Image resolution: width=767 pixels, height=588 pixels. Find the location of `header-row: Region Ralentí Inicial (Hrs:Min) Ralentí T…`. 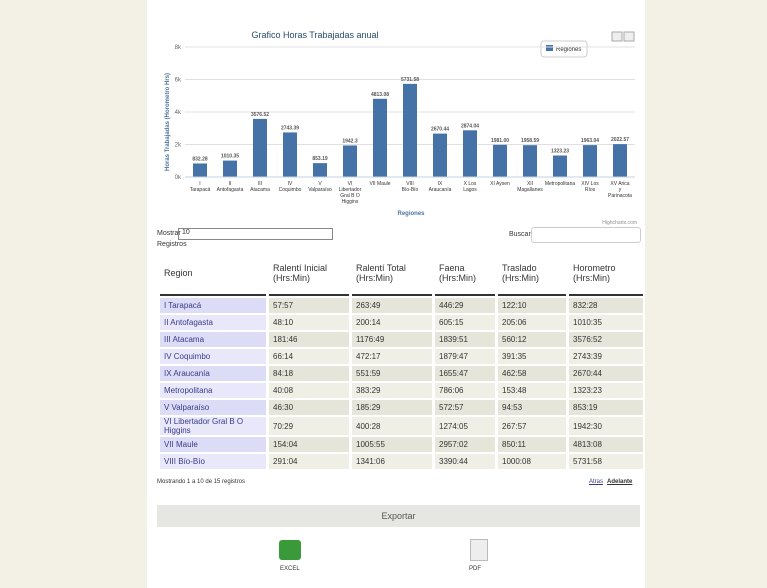

header-row: Region Ralentí Inicial (Hrs:Min) Ralentí T… is located at coordinates (401, 274).